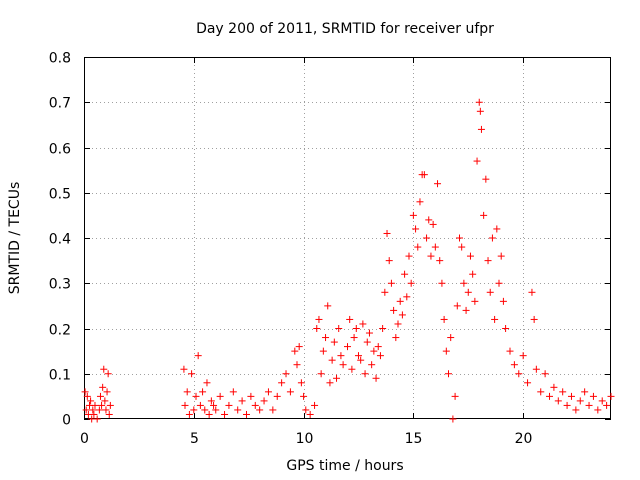 Image resolution: width=640 pixels, height=480 pixels. Describe the element at coordinates (60, 331) in the screenshot. I see `y-tick-label: 0.2` at that location.